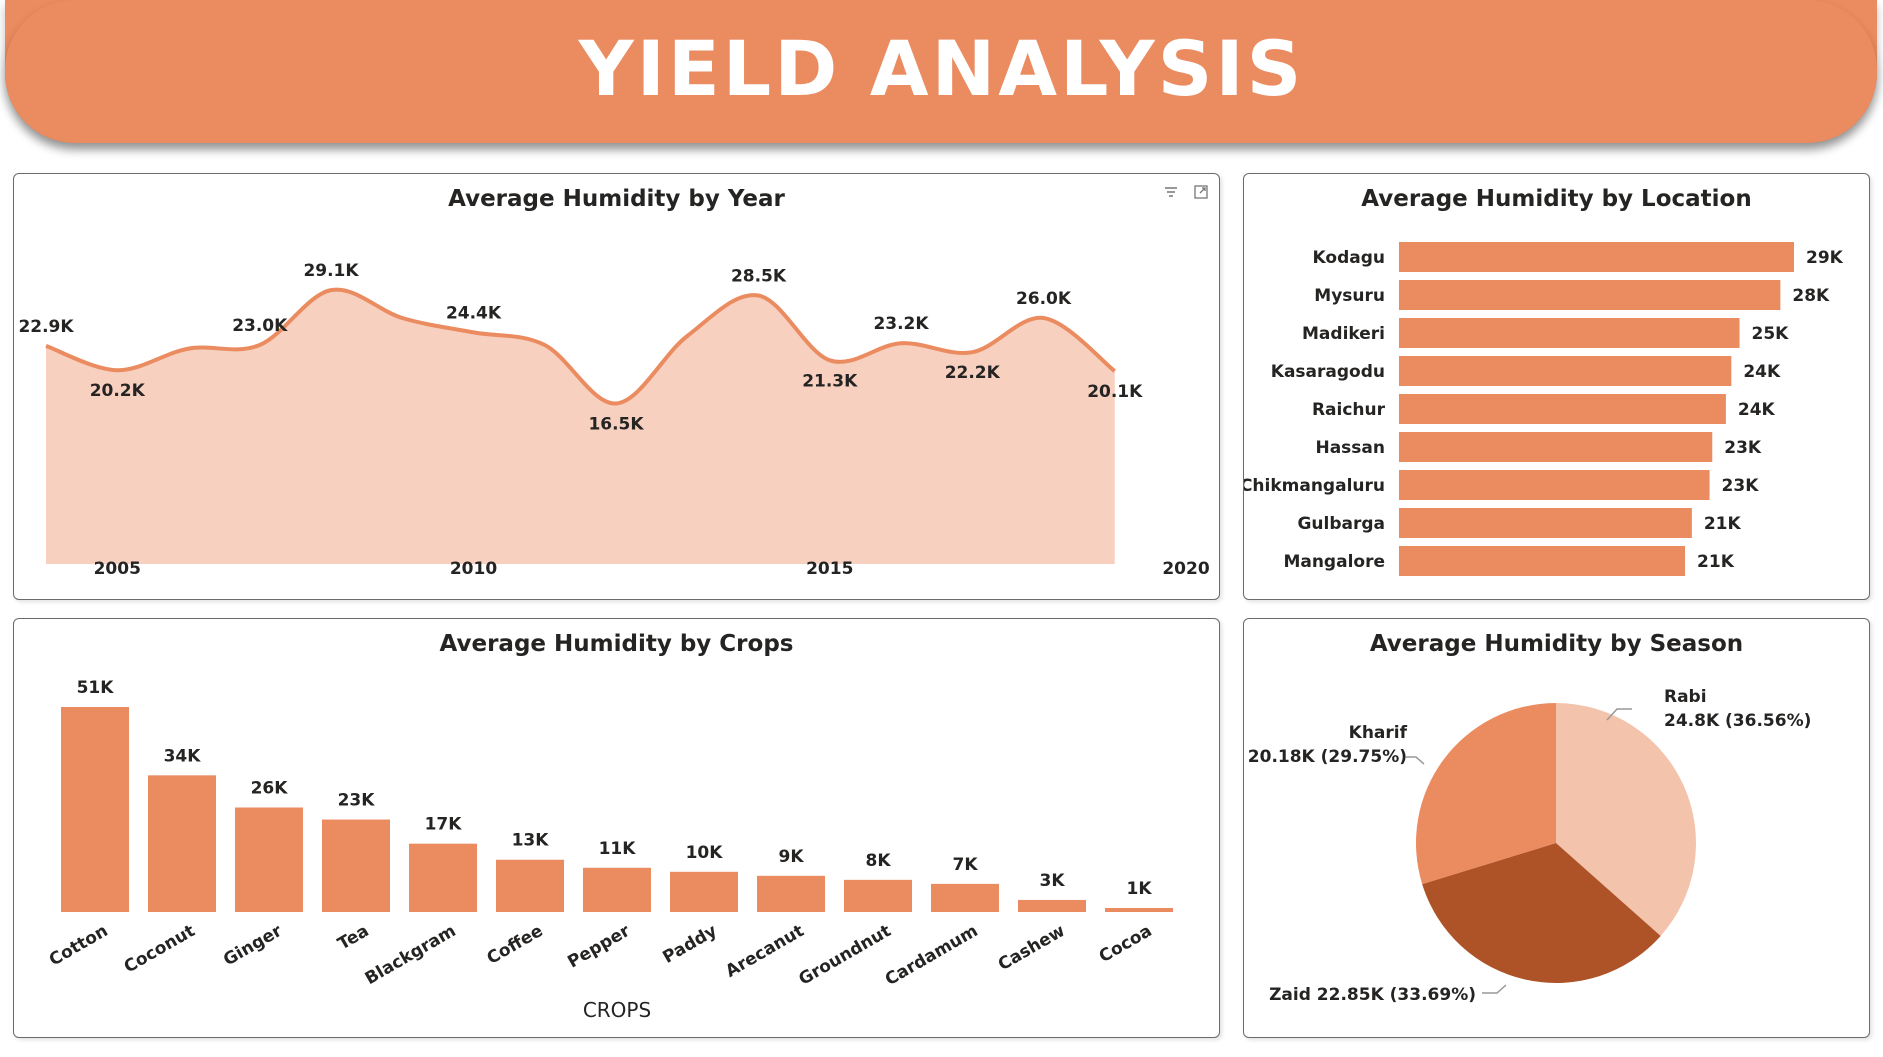 The image size is (1883, 1057). I want to click on category-label: Paddy, so click(689, 944).